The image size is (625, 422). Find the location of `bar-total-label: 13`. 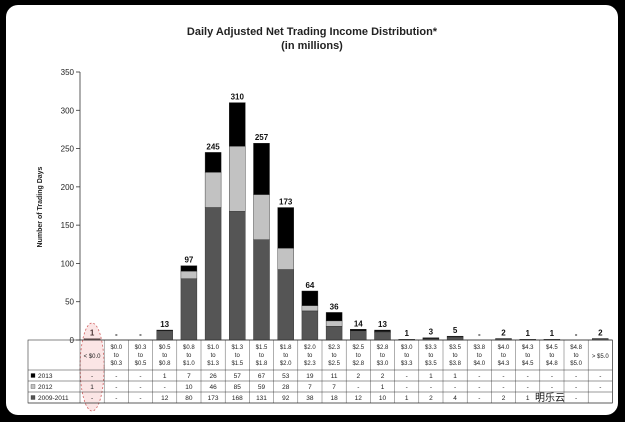

bar-total-label: 13 is located at coordinates (164, 324).